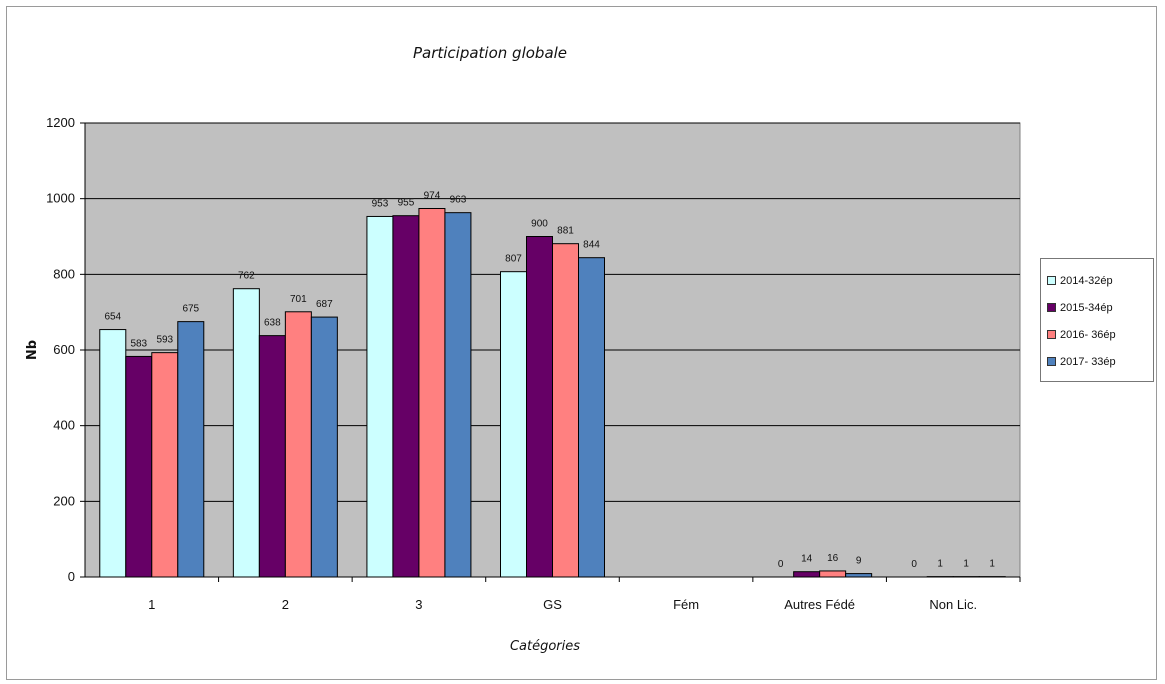 This screenshot has height=684, width=1165. What do you see at coordinates (112, 317) in the screenshot?
I see `data-label: 654` at bounding box center [112, 317].